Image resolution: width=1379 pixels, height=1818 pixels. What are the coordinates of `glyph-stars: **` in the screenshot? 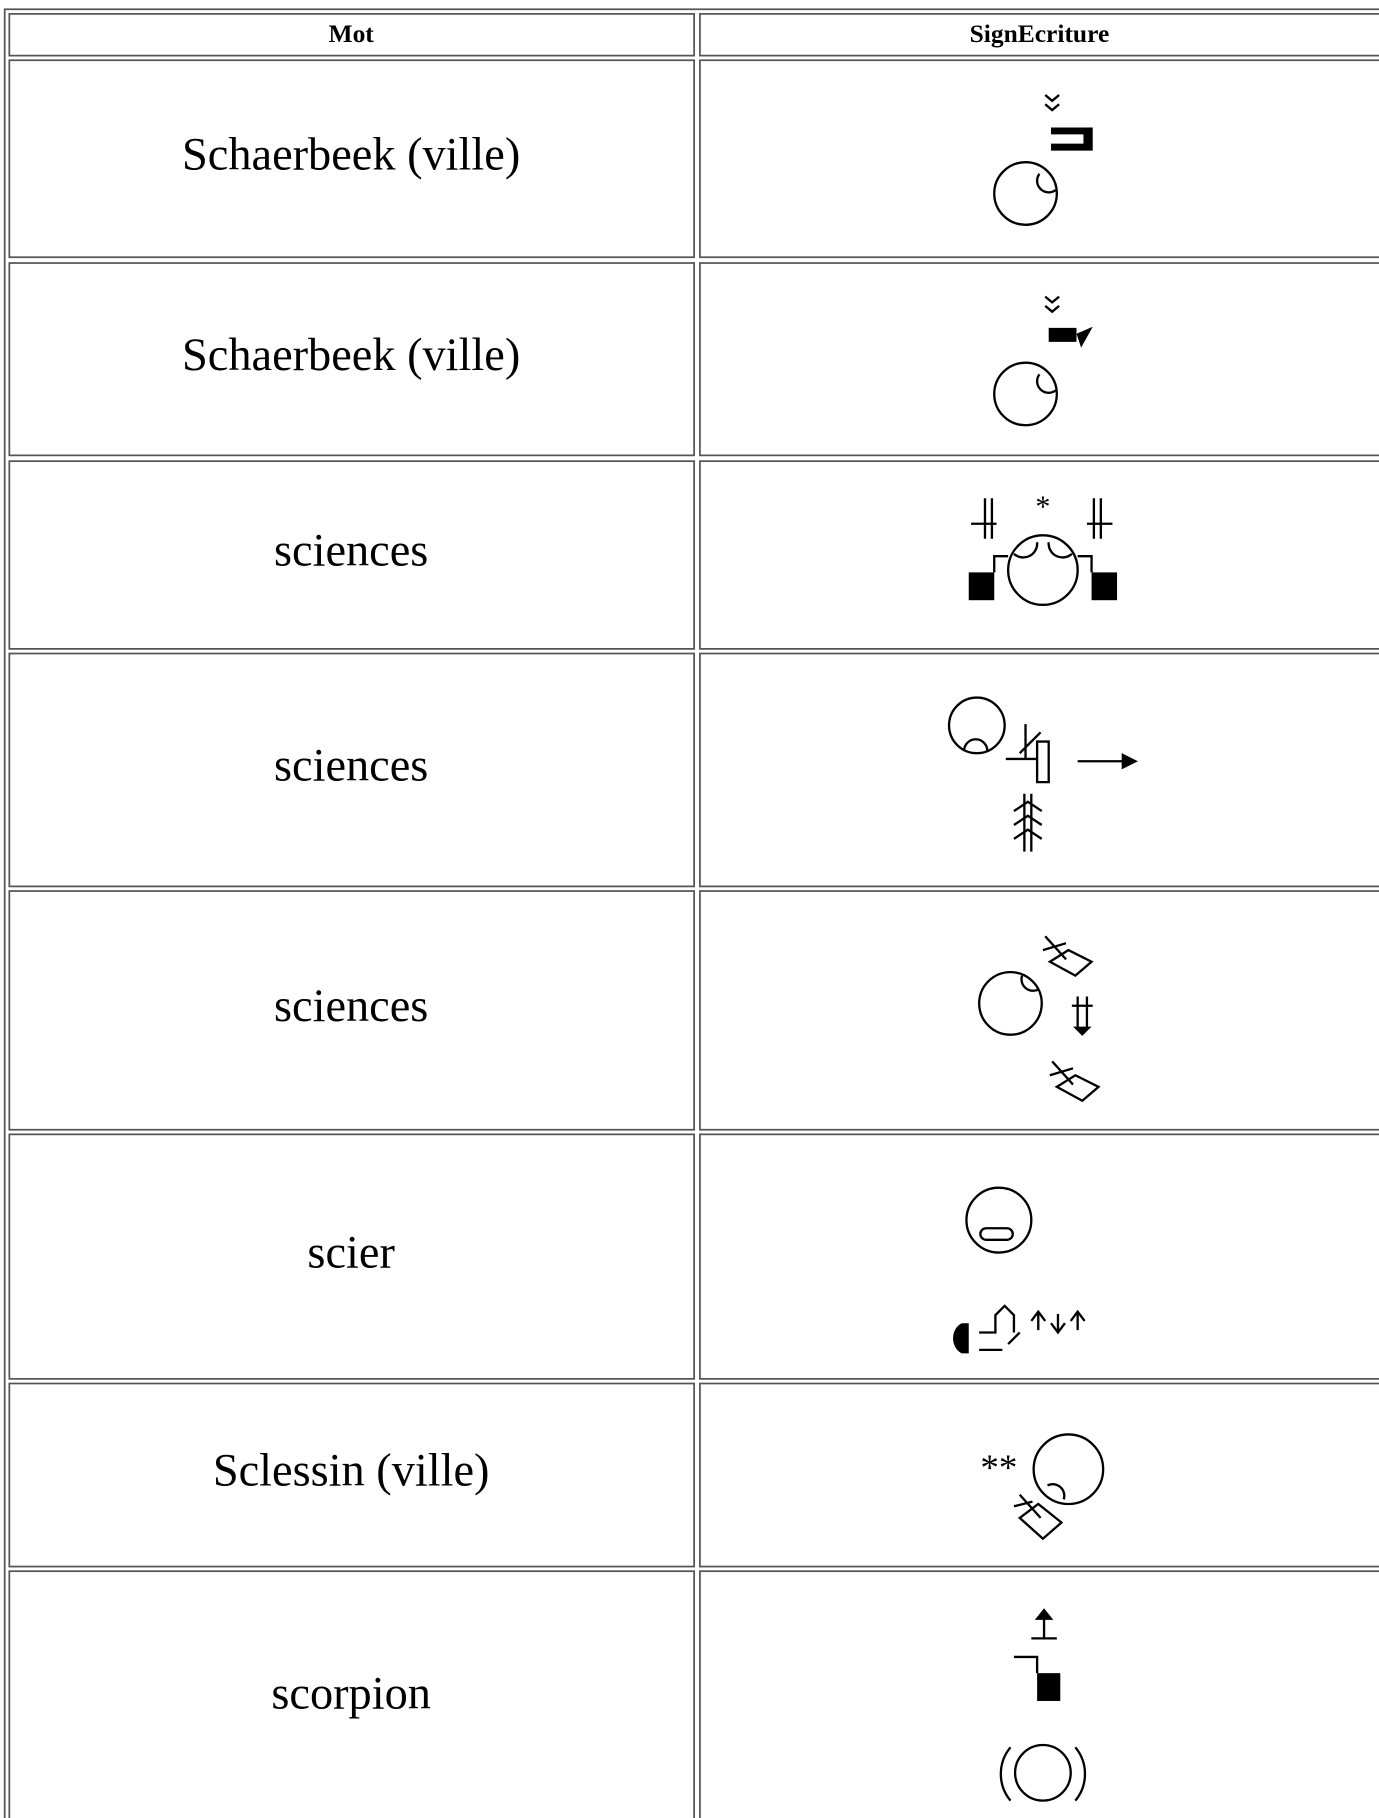 It's located at (998, 1468).